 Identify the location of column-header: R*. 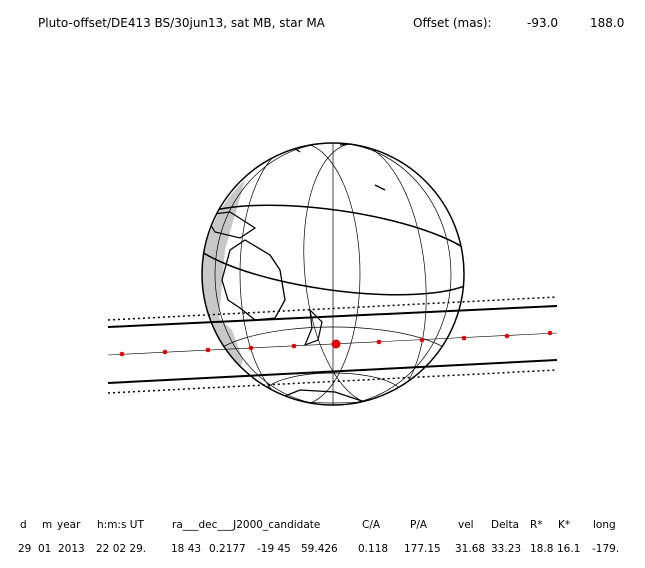
(536, 525).